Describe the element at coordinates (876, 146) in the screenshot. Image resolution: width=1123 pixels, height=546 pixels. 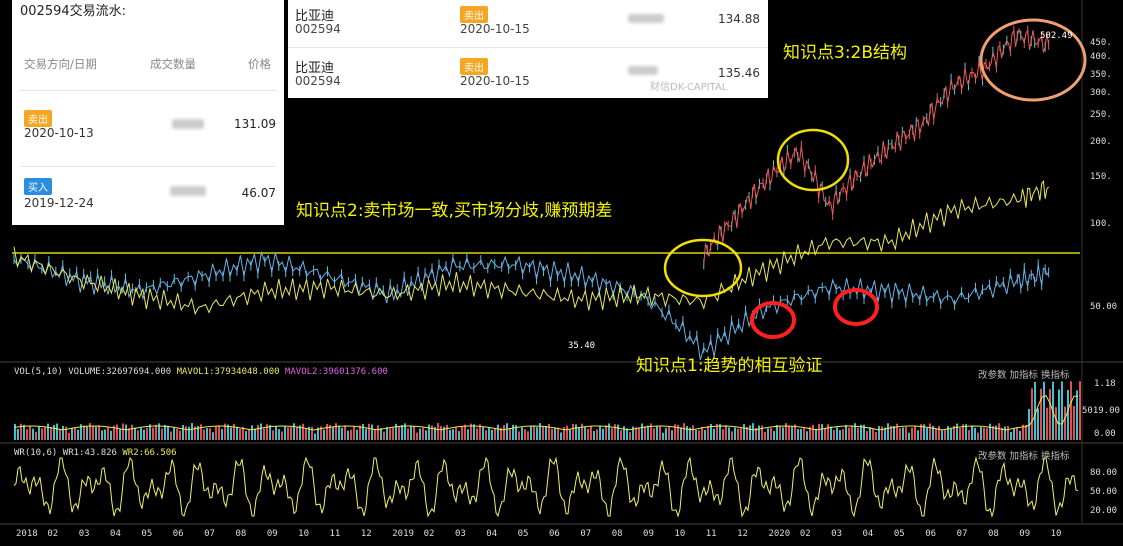
I see `price-line` at that location.